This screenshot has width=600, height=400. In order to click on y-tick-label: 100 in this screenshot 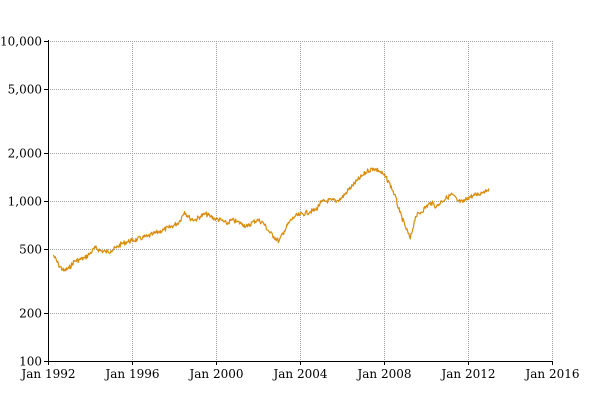, I will do `click(30, 362)`.